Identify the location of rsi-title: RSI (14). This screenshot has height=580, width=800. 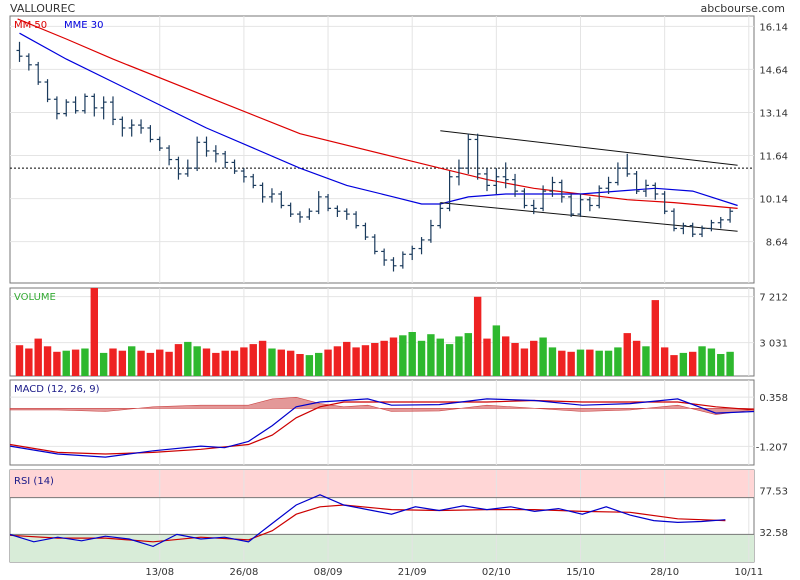
(34, 481).